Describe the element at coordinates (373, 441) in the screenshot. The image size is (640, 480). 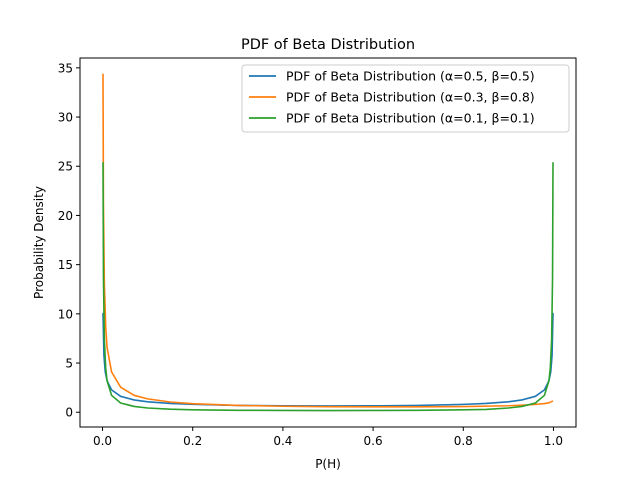
I see `x-tick-label: 0.6` at that location.